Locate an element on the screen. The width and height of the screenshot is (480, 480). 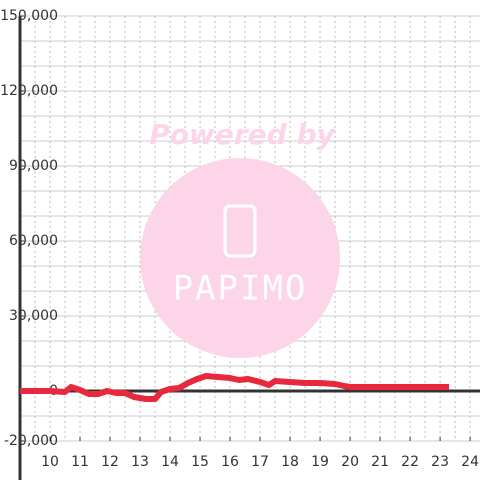
y-tick-label: 120,000 is located at coordinates (29, 91).